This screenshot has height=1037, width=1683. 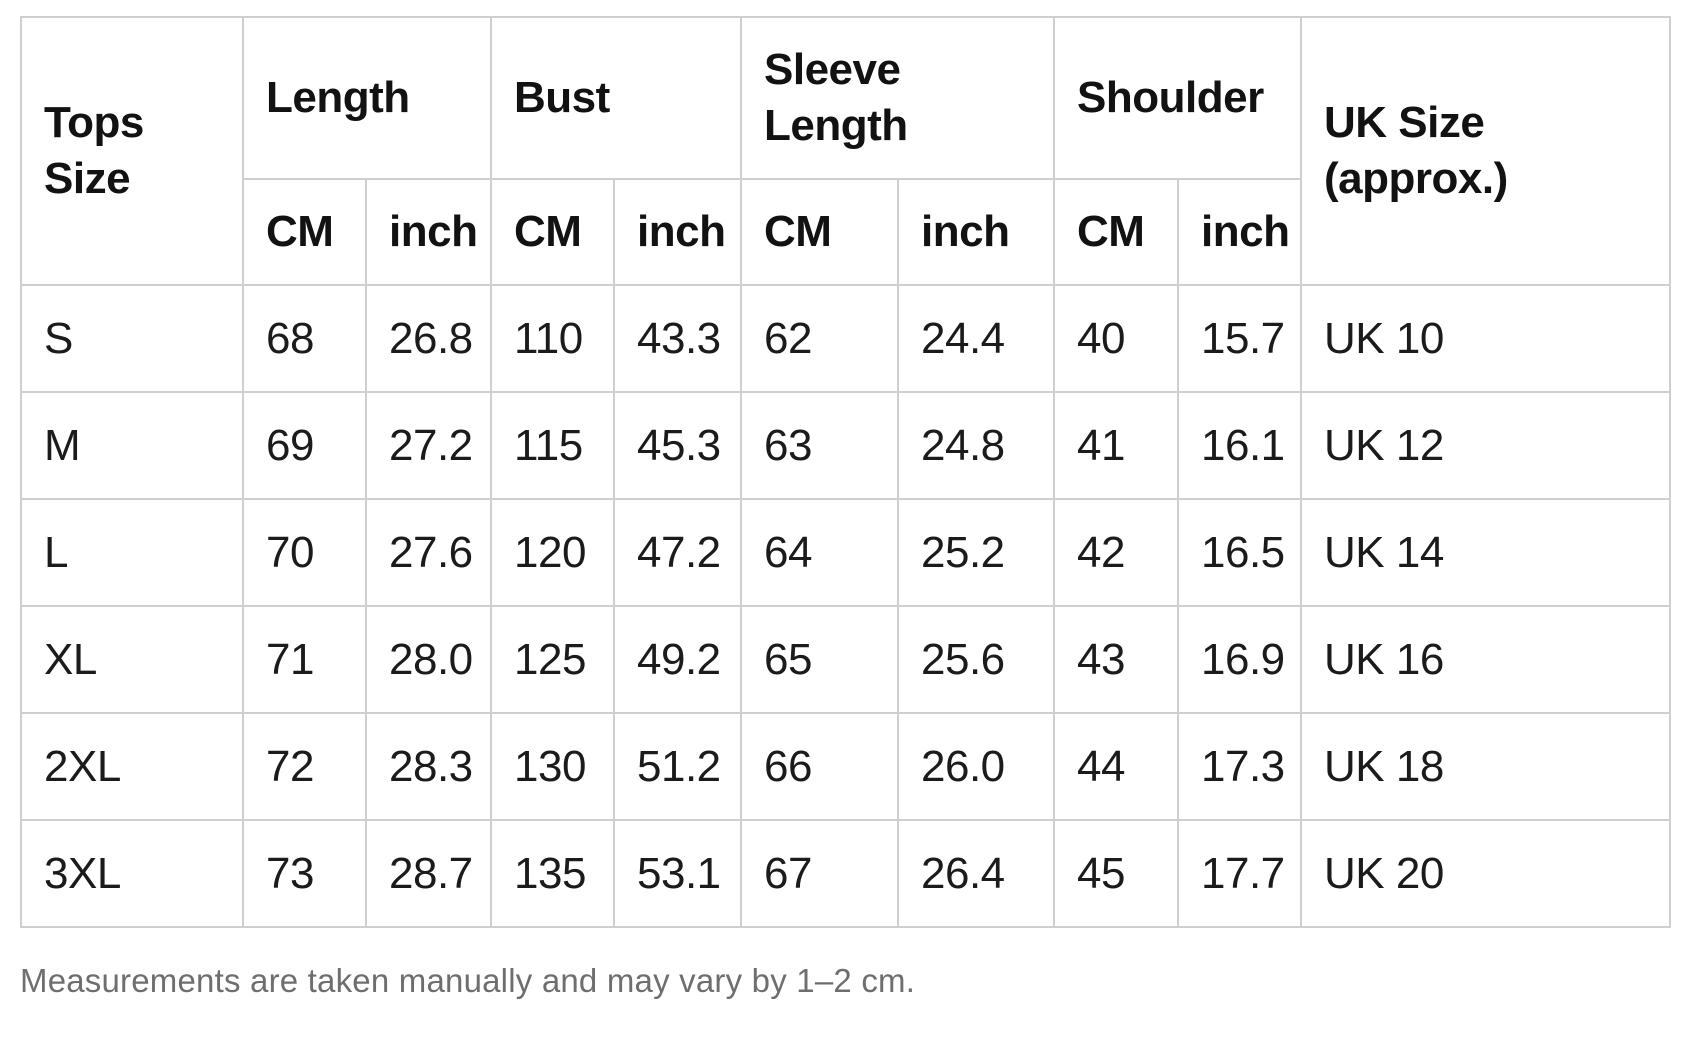 I want to click on size-cell: 2XL, so click(x=132, y=766).